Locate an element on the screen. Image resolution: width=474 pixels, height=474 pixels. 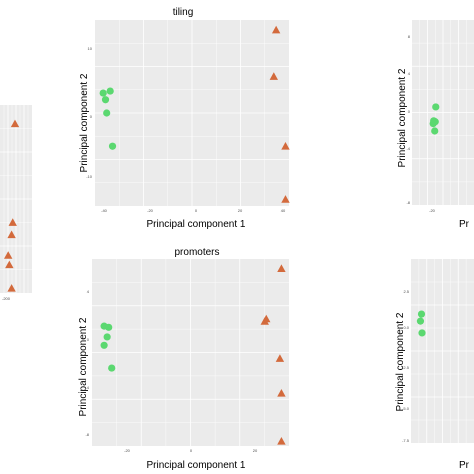
y-tick-labels-right-bottom: 2.5 0.0 -2.5 -5.0 -7.5 is located at coordinates (406, 366).